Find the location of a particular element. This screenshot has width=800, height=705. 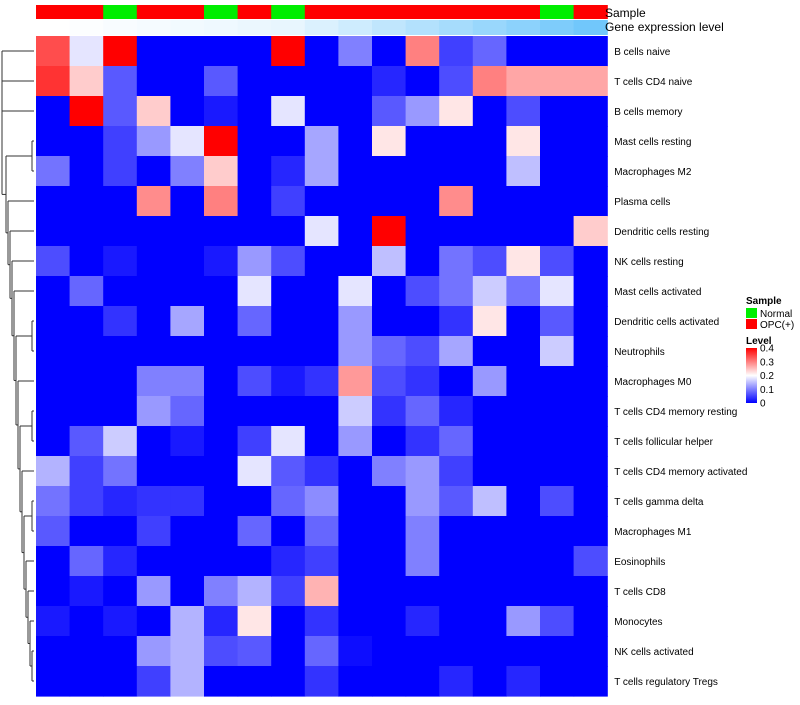

level-tick-label: 0.1 is located at coordinates (767, 390).